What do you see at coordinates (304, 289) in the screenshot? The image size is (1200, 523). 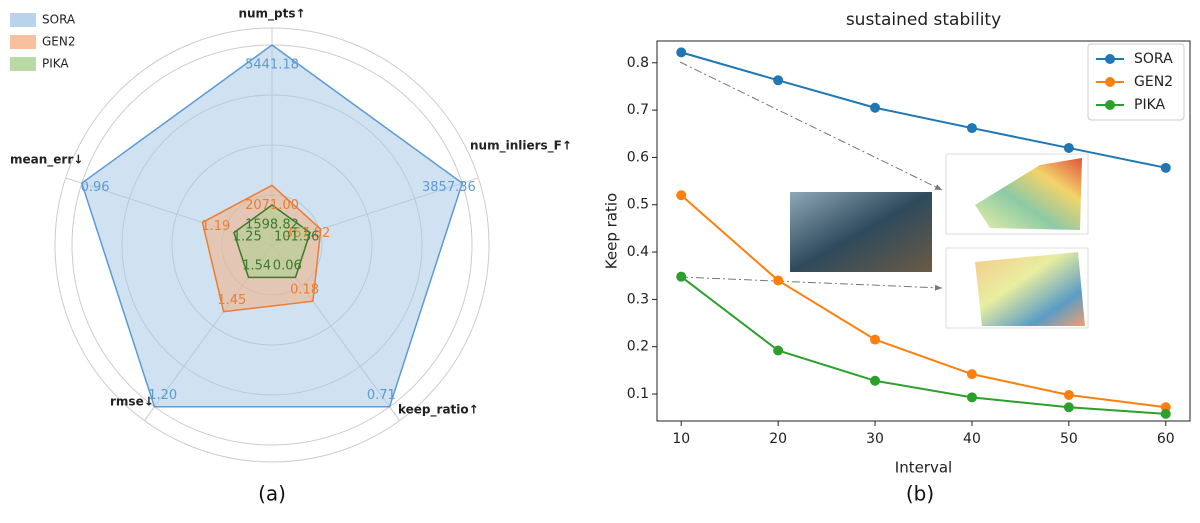 I see `value-label: 0.18` at bounding box center [304, 289].